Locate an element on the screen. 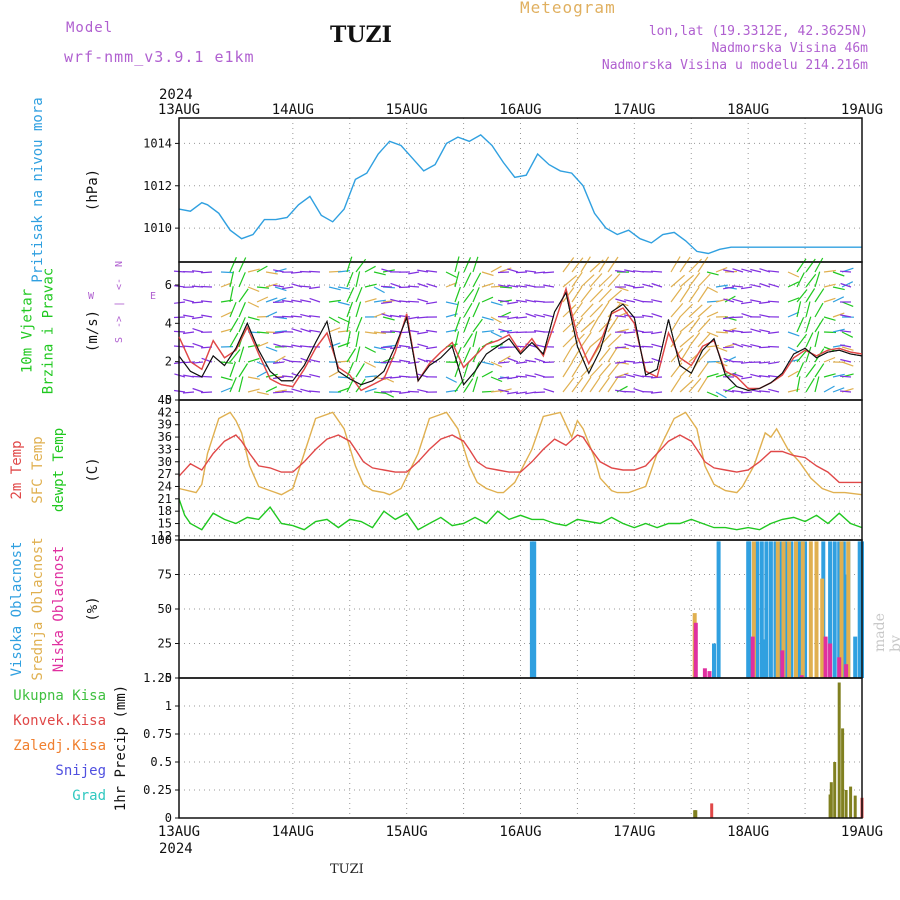 Image resolution: width=900 pixels, height=900 pixels. compass-part-3: -> is located at coordinates (119, 322).